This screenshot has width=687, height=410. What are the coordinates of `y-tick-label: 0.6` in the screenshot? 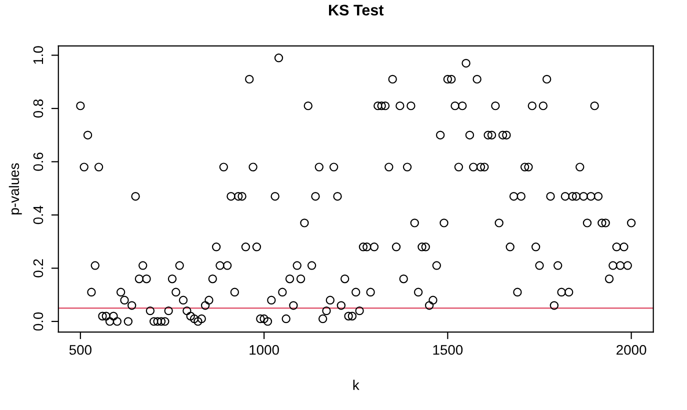 It's located at (38, 161).